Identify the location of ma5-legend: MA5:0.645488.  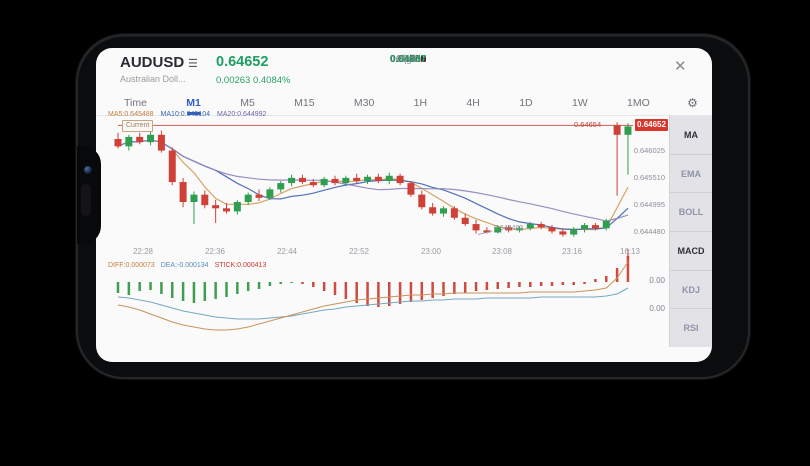
(131, 114).